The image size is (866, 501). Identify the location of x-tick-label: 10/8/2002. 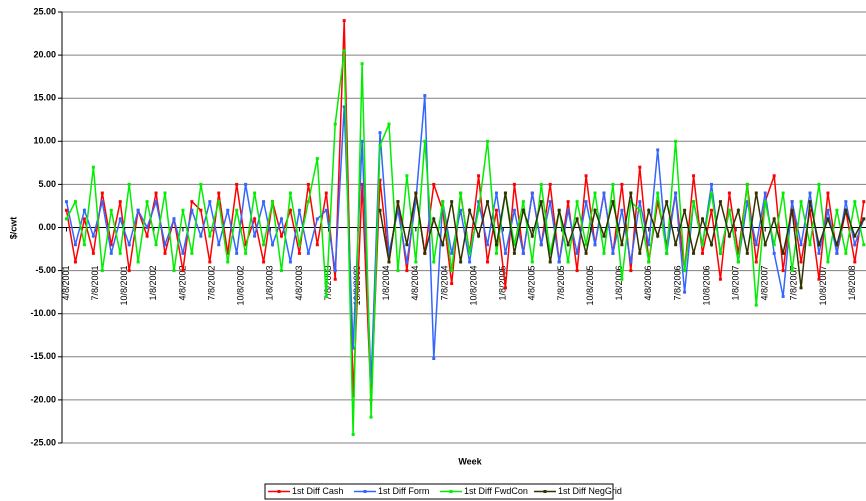
(241, 286).